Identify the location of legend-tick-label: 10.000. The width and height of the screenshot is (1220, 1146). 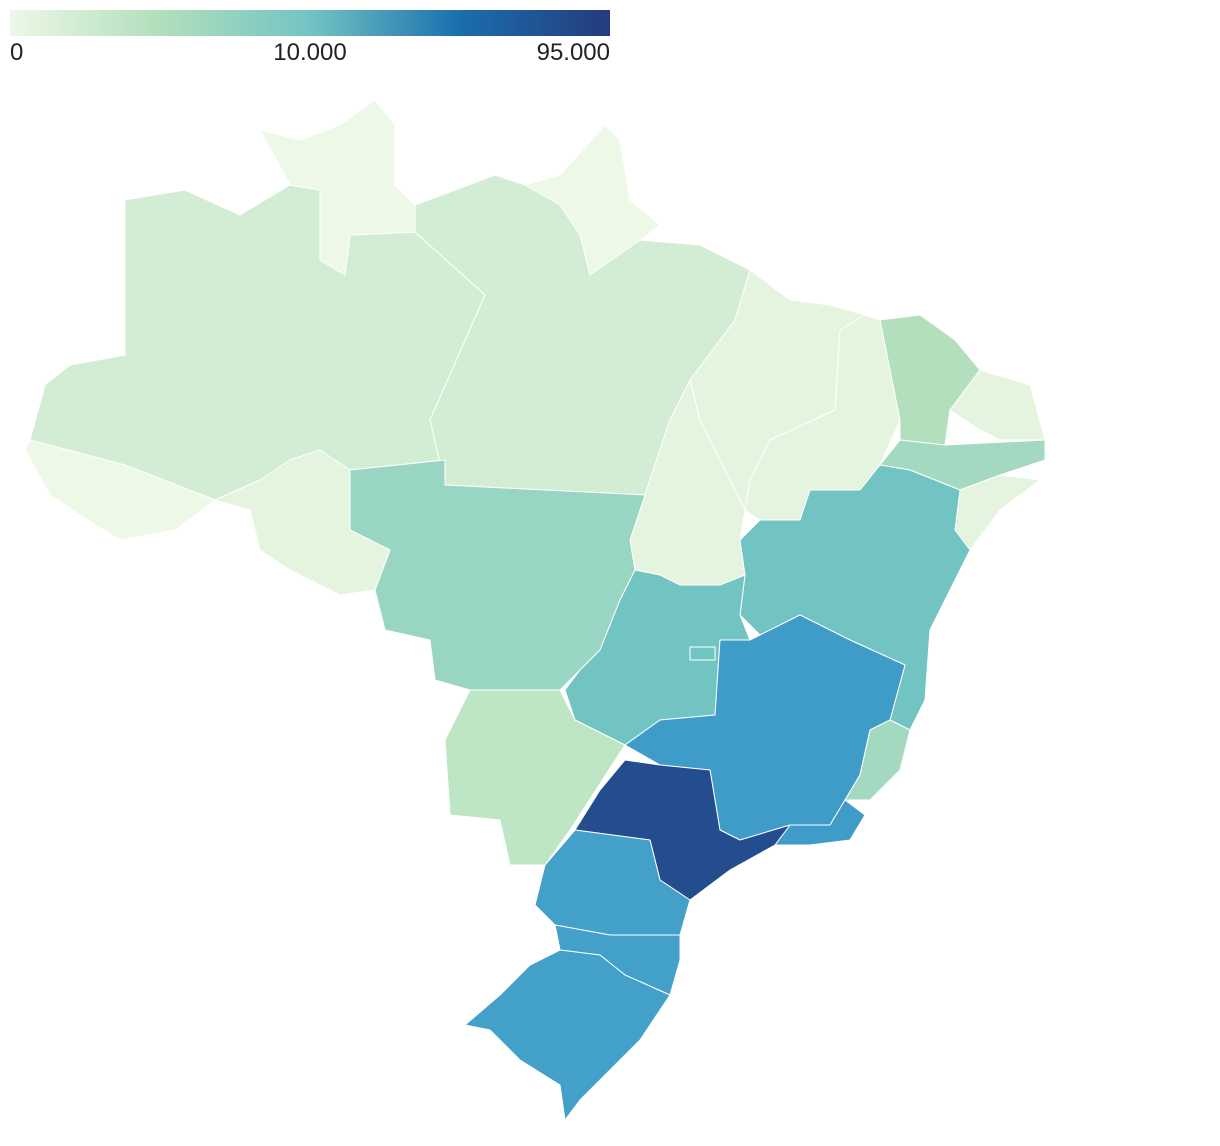
(309, 52).